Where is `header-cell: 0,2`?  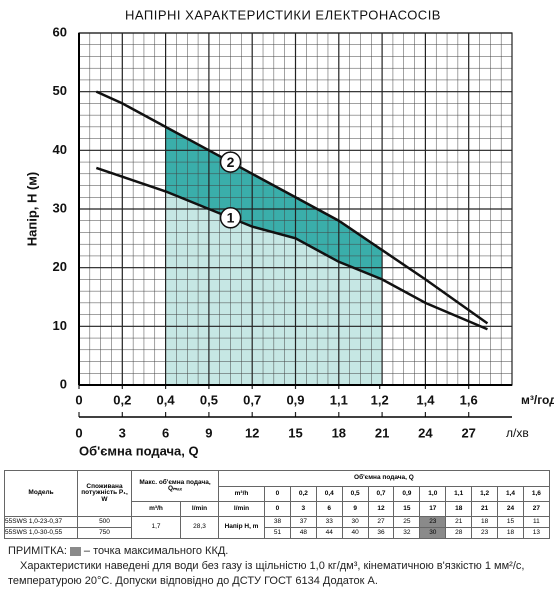 header-cell: 0,2 is located at coordinates (303, 494).